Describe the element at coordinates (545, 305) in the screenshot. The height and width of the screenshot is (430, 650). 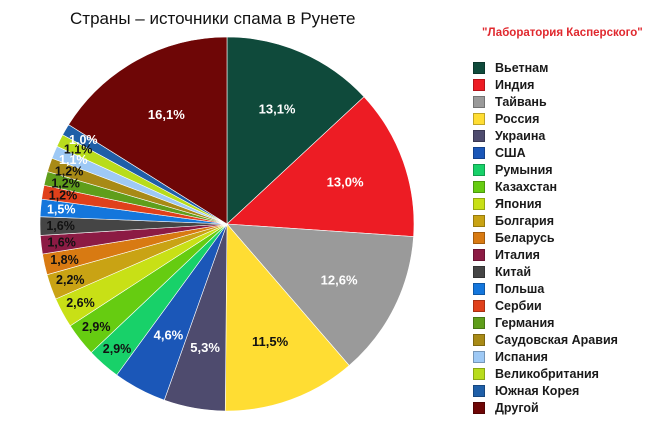
I see `legend-item-сербии: Сербии` at that location.